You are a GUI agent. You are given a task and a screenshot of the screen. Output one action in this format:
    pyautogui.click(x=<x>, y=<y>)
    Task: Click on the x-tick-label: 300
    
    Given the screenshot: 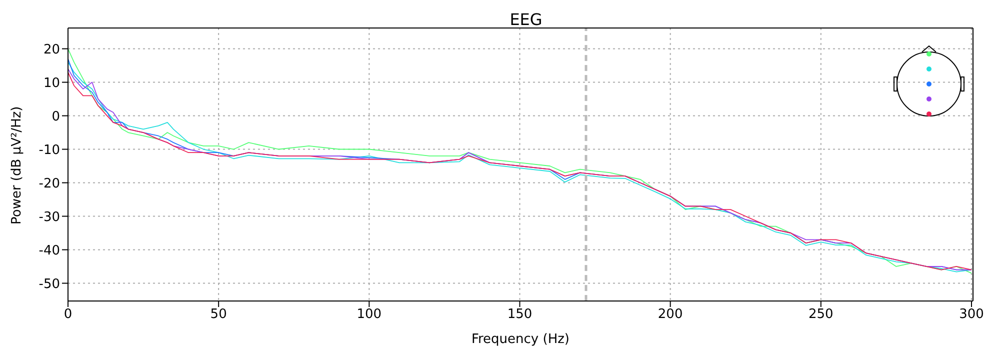 What is the action you would take?
    pyautogui.click(x=971, y=314)
    